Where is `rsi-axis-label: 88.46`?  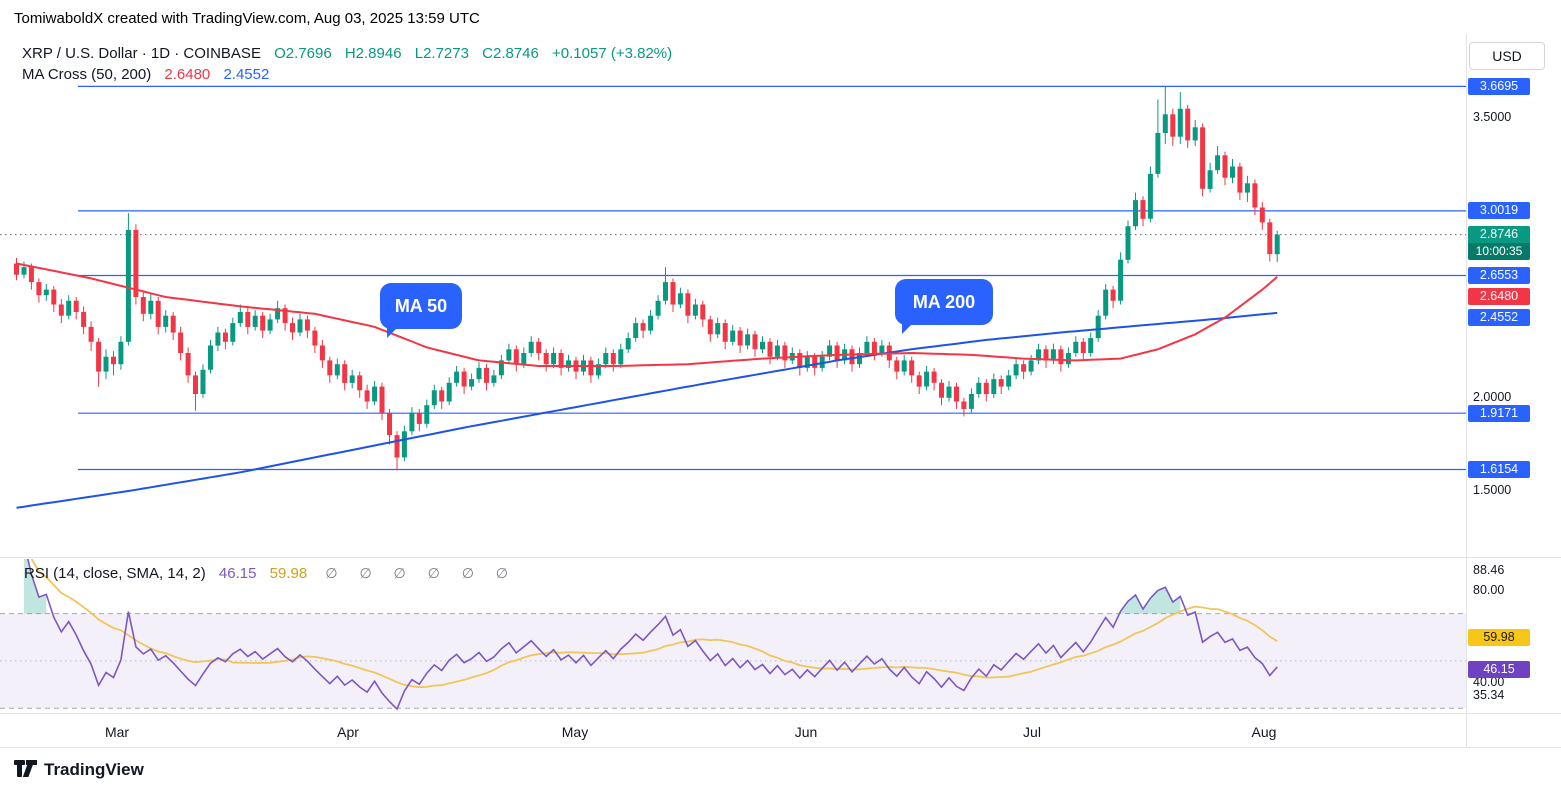
rsi-axis-label: 88.46 is located at coordinates (1489, 570).